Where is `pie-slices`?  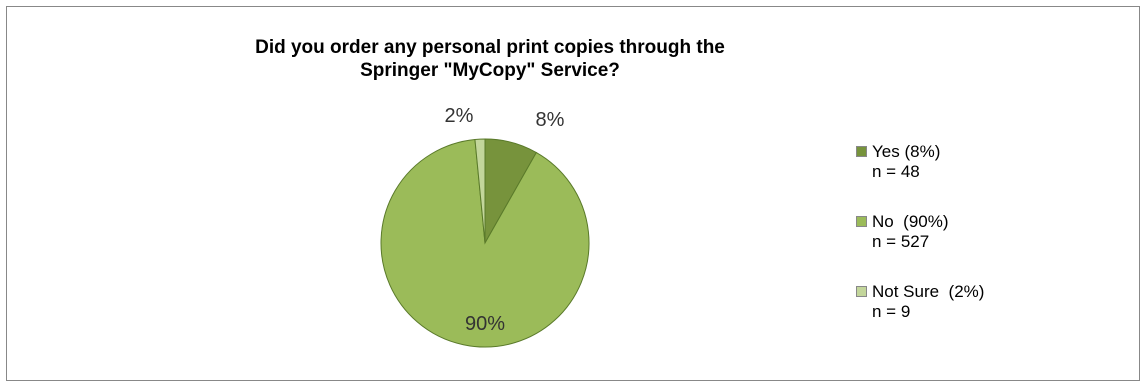
pie-slices is located at coordinates (485, 243).